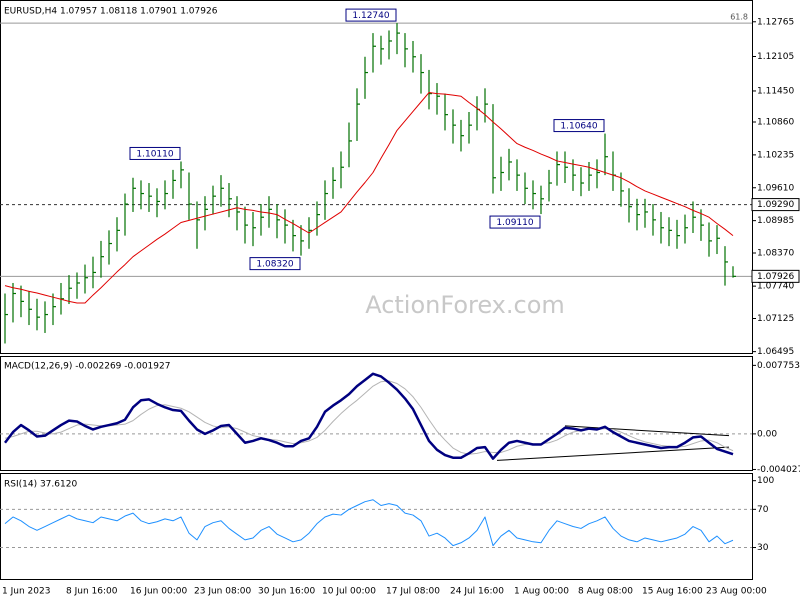 The width and height of the screenshot is (800, 600). Describe the element at coordinates (541, 592) in the screenshot. I see `x-tick-label: 1 Aug 00:00` at that location.